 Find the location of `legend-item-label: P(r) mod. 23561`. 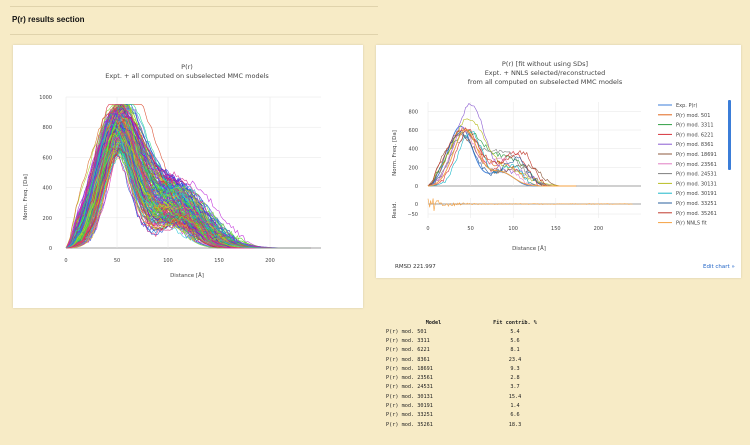

legend-item-label: P(r) mod. 23561 is located at coordinates (696, 165).